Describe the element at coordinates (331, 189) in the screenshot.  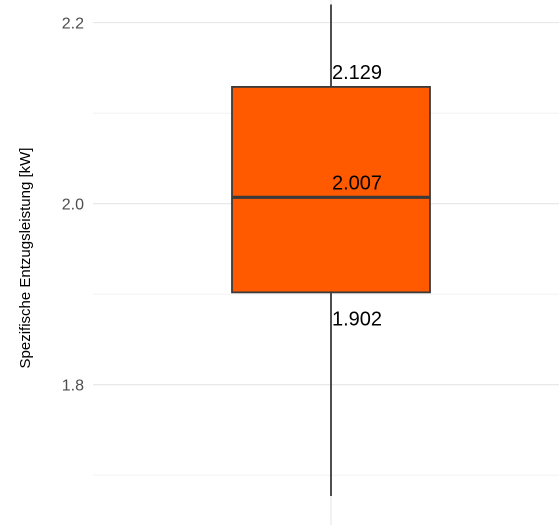
I see `box-iqr` at that location.